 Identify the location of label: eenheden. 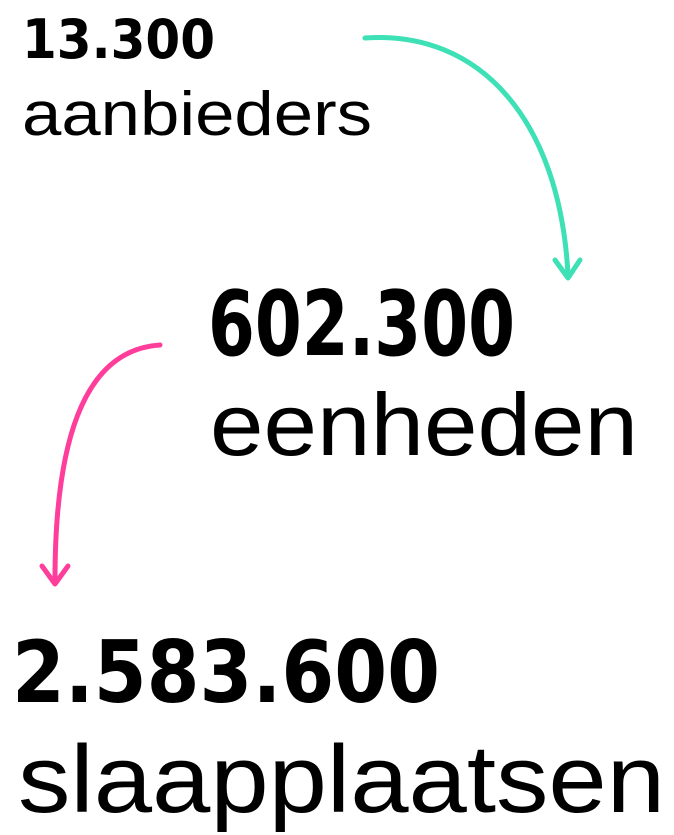
(424, 424).